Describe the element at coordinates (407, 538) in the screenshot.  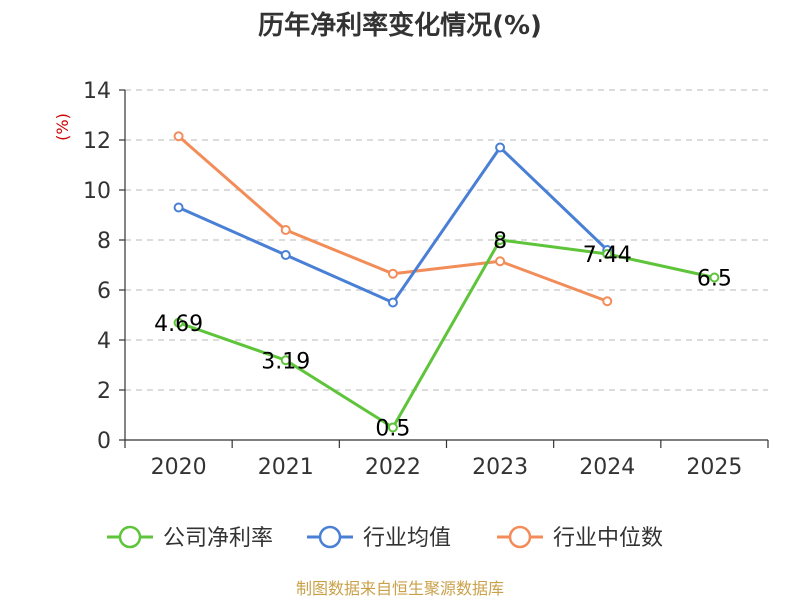
I see `legend-label: 行业均值` at that location.